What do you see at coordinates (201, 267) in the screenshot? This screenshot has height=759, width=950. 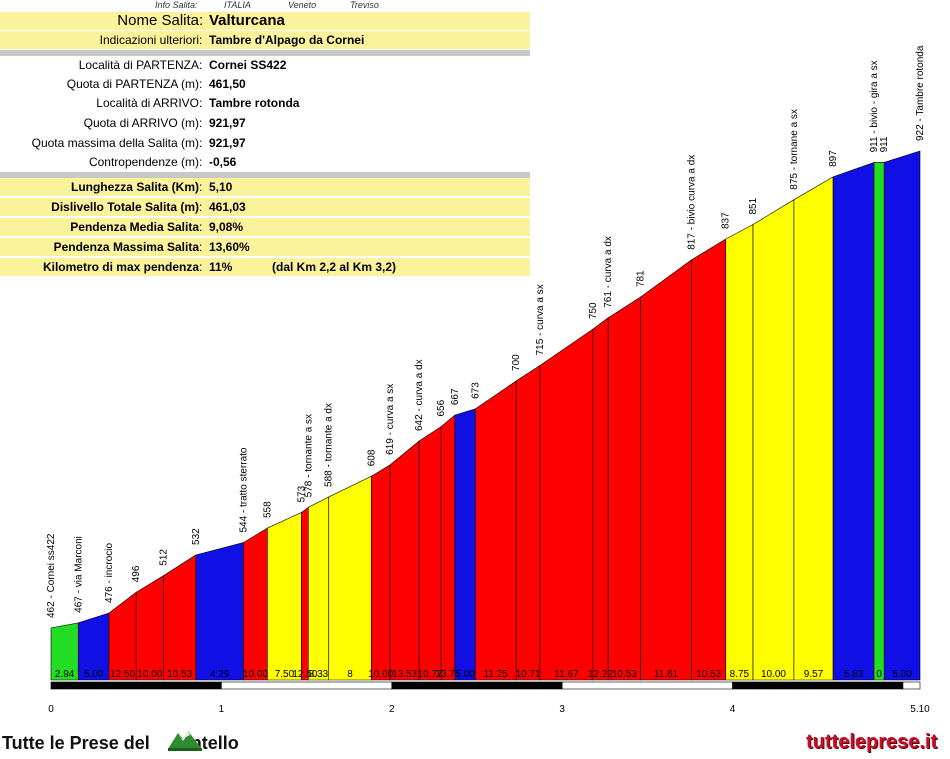 I see `km-max-colon: :` at bounding box center [201, 267].